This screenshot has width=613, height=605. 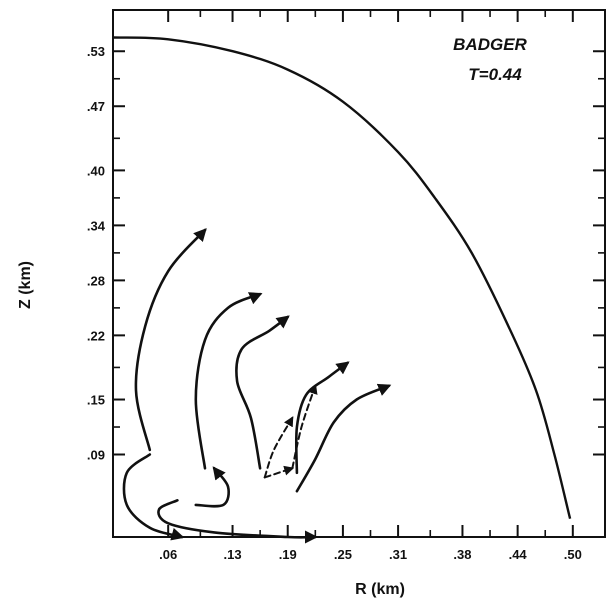 What do you see at coordinates (462, 554) in the screenshot?
I see `x-tick-label-5: .38` at bounding box center [462, 554].